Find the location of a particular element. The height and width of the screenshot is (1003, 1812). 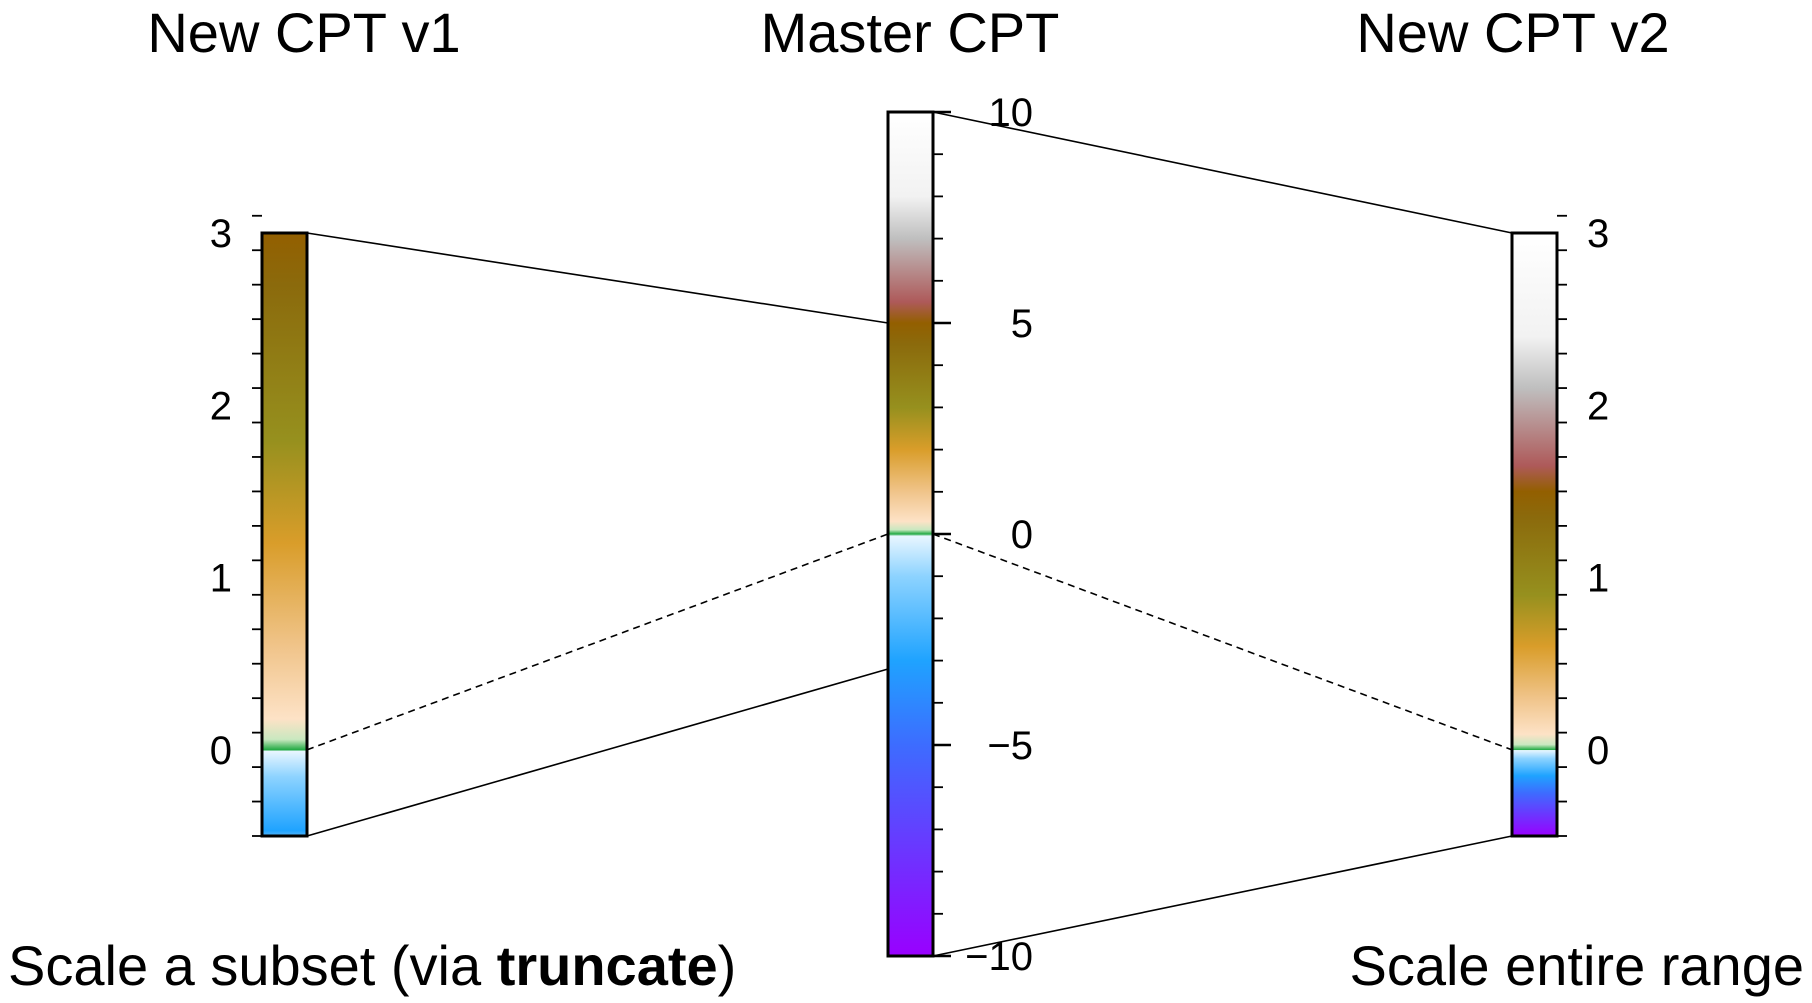

v1-tick-label: 2 is located at coordinates (221, 406).